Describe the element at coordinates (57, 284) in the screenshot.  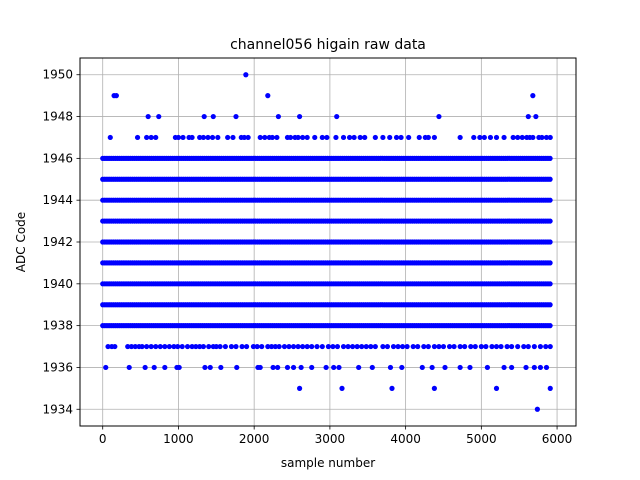
I see `y-tick-label: 1940` at that location.